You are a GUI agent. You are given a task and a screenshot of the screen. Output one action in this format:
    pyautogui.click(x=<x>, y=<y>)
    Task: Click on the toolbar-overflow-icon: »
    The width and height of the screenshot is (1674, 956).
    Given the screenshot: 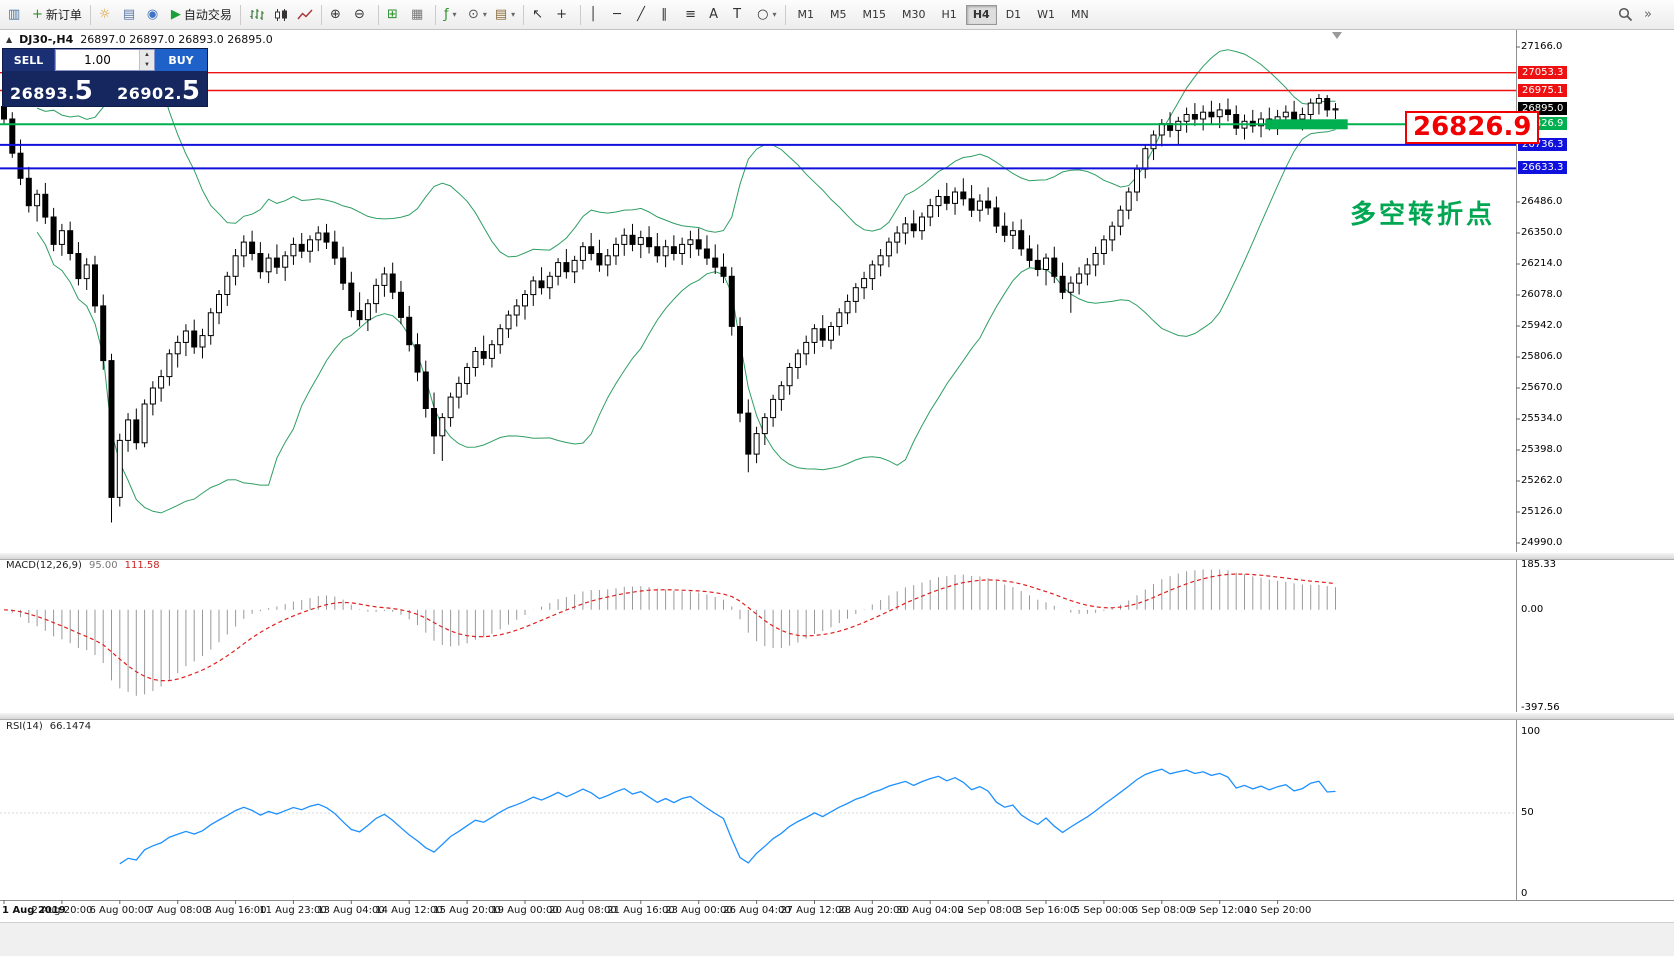 What is the action you would take?
    pyautogui.click(x=1652, y=15)
    